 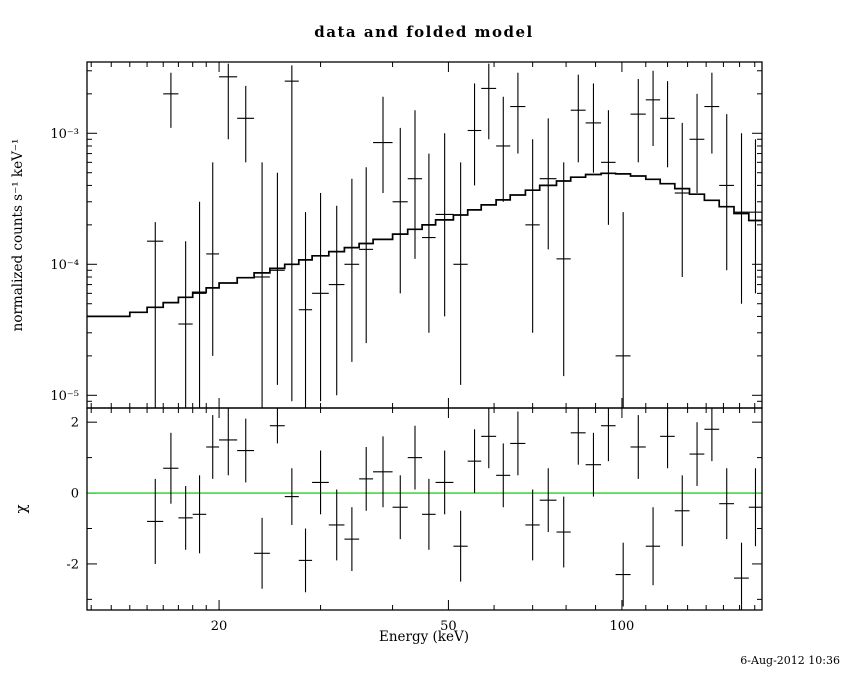 I want to click on x-axis-label: Energy (keV), so click(x=424, y=637).